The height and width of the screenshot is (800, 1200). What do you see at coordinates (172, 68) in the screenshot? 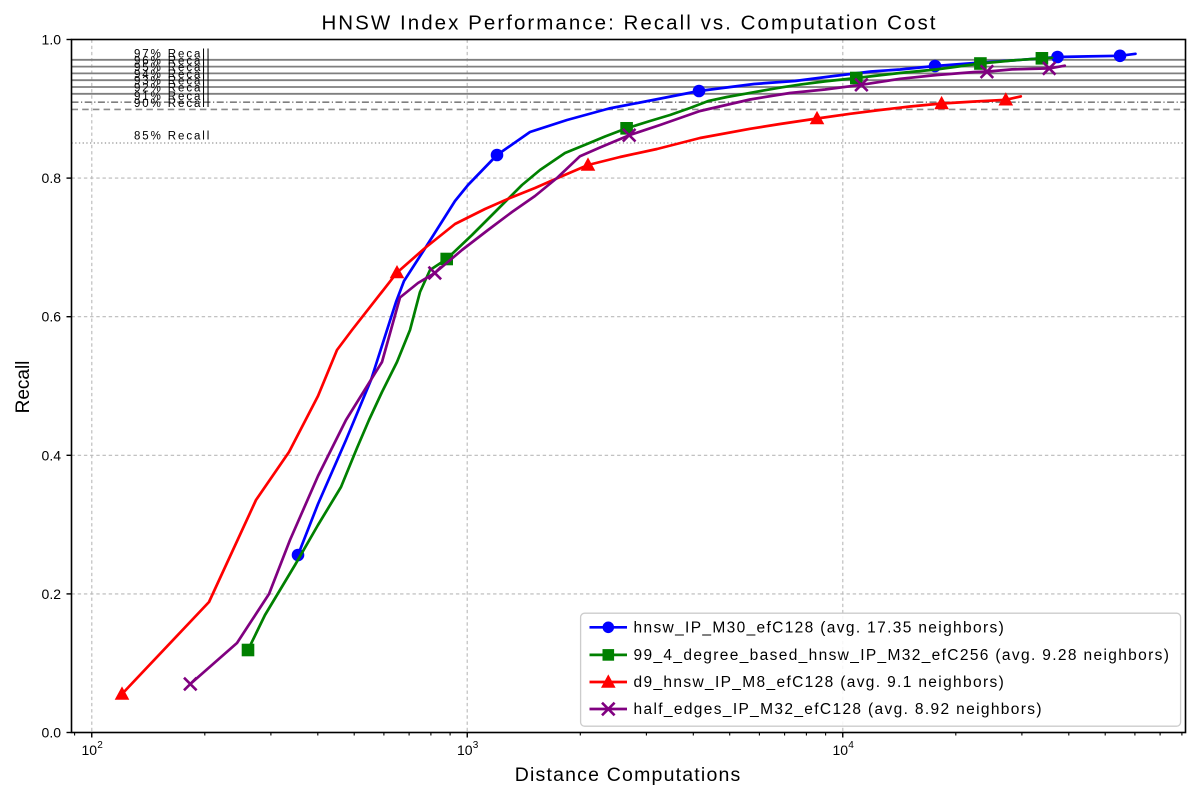
I see `svg-text: 95% Recall` at bounding box center [172, 68].